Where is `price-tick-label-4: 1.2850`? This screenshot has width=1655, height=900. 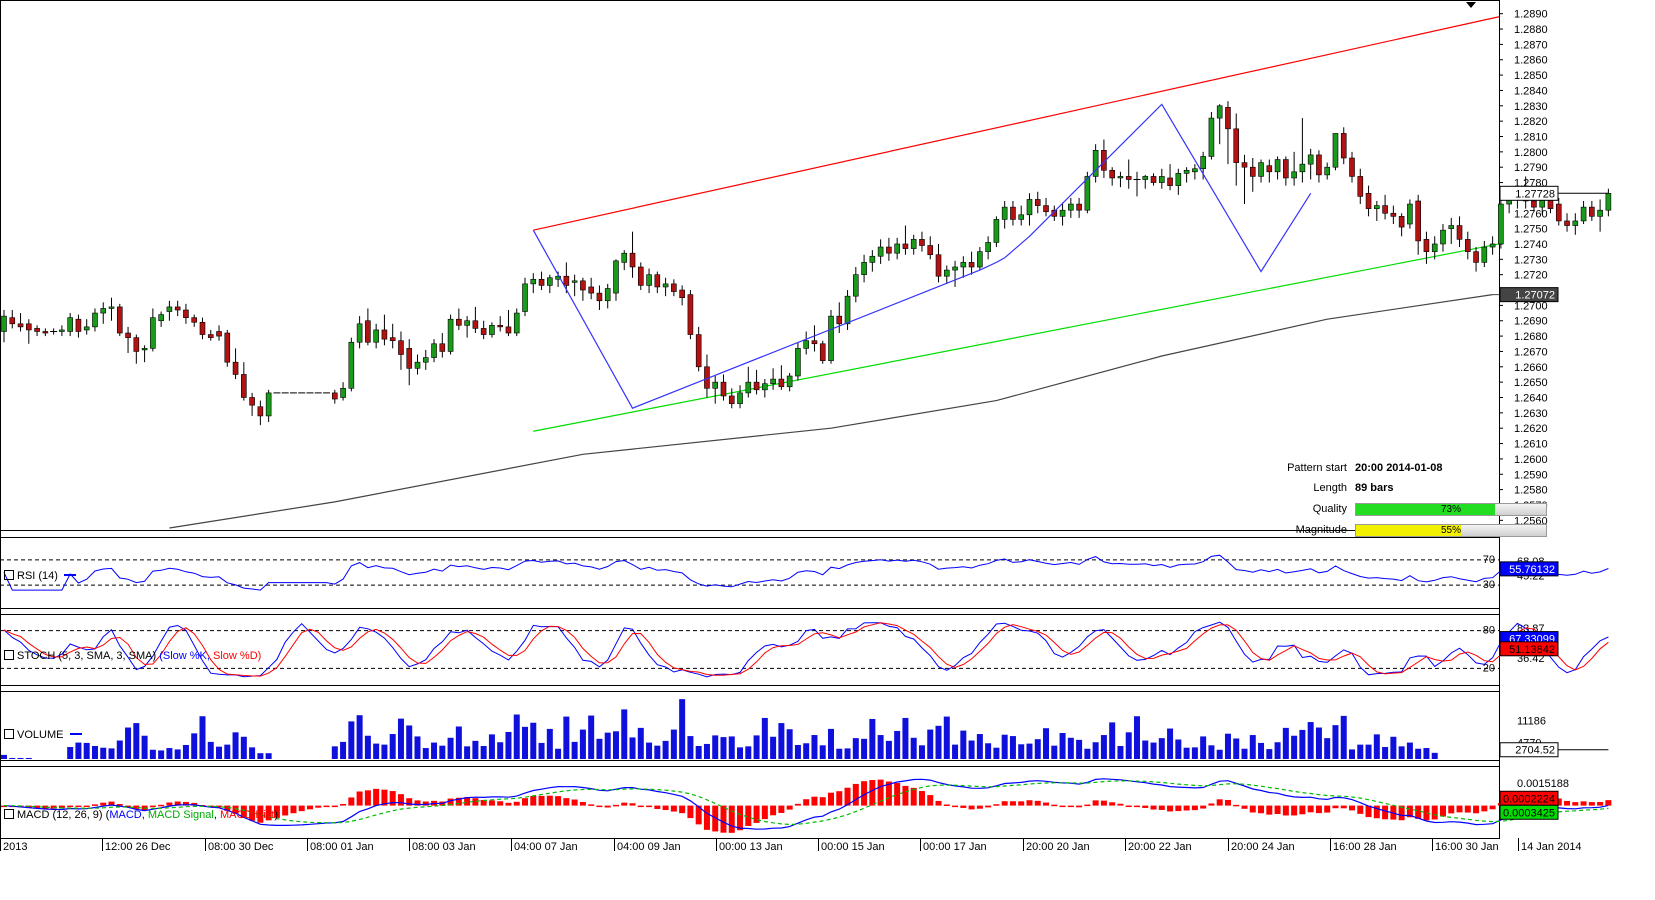
price-tick-label-4: 1.2850 is located at coordinates (1531, 76).